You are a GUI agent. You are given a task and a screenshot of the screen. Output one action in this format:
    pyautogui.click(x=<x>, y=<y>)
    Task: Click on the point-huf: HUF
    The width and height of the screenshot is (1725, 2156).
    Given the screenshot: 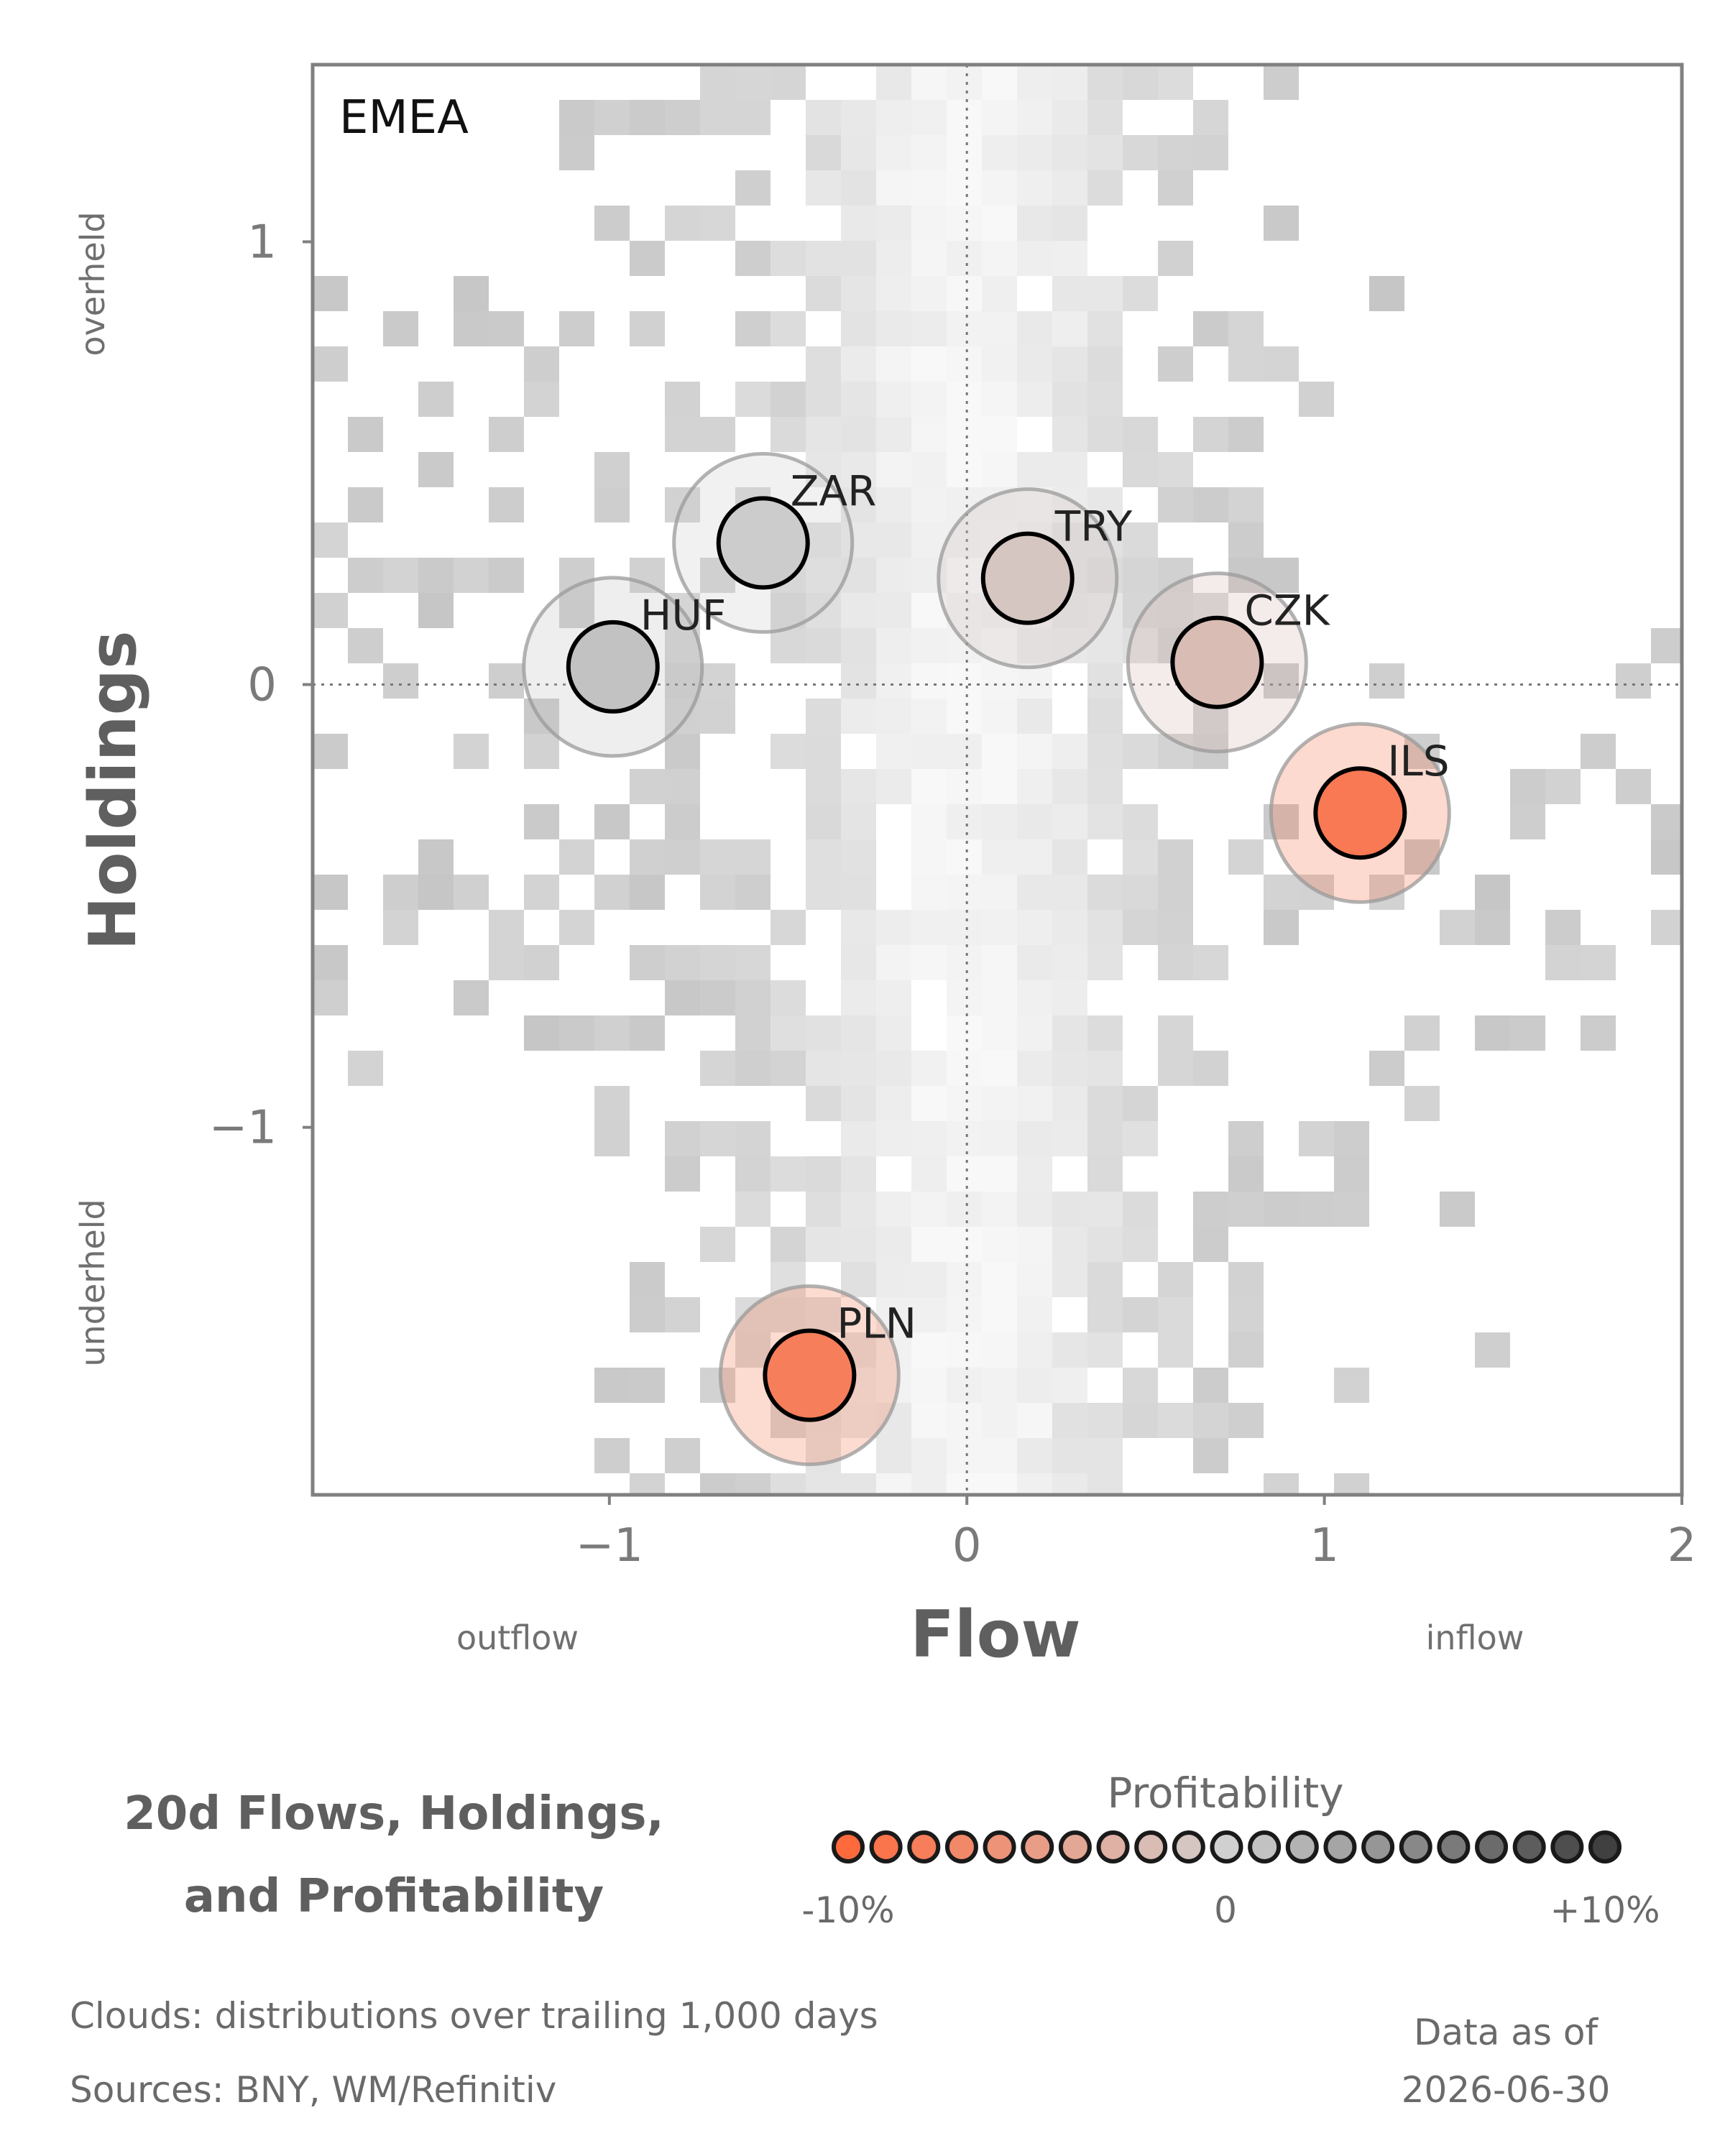 What is the action you would take?
    pyautogui.click(x=624, y=667)
    